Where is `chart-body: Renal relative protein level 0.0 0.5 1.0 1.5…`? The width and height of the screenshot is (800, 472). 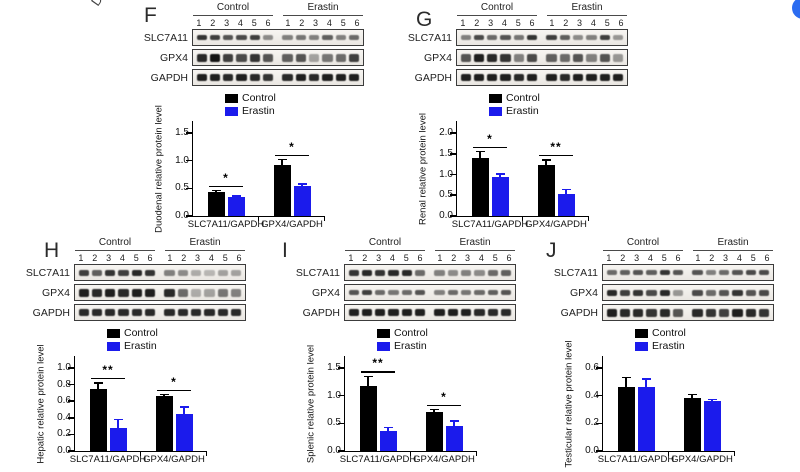 chart-body: Renal relative protein level 0.0 0.5 1.0 1.5… is located at coordinates (525, 171).